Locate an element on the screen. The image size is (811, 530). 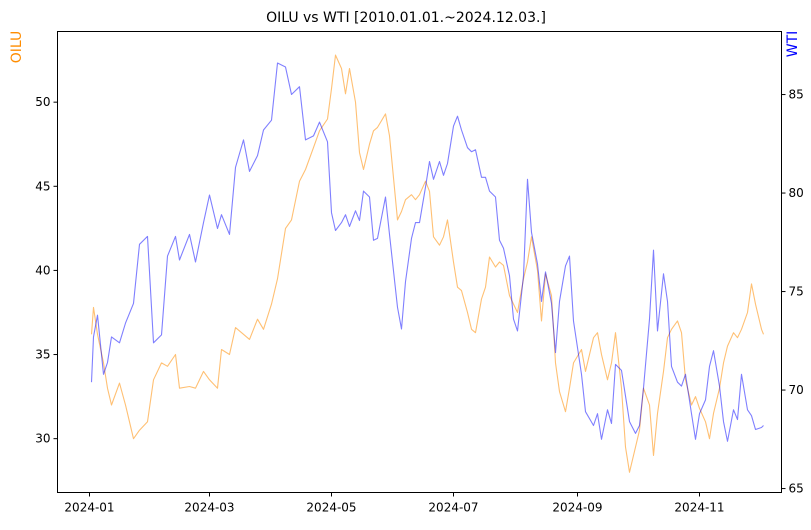
x-tick-label: 2024-07 is located at coordinates (453, 508).